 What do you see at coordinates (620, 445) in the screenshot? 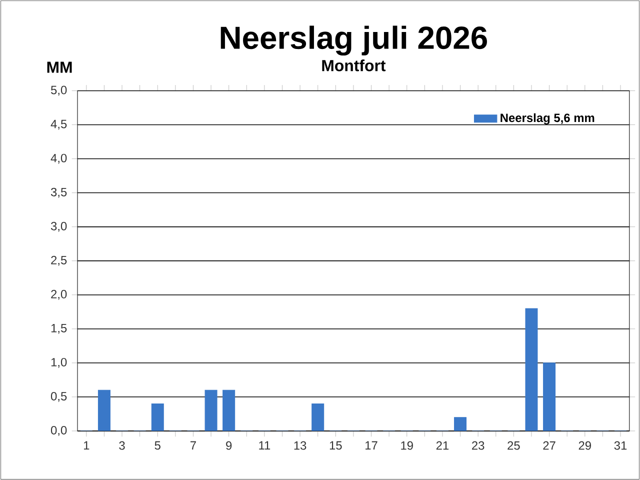
I see `x-tick-label: 31` at bounding box center [620, 445].